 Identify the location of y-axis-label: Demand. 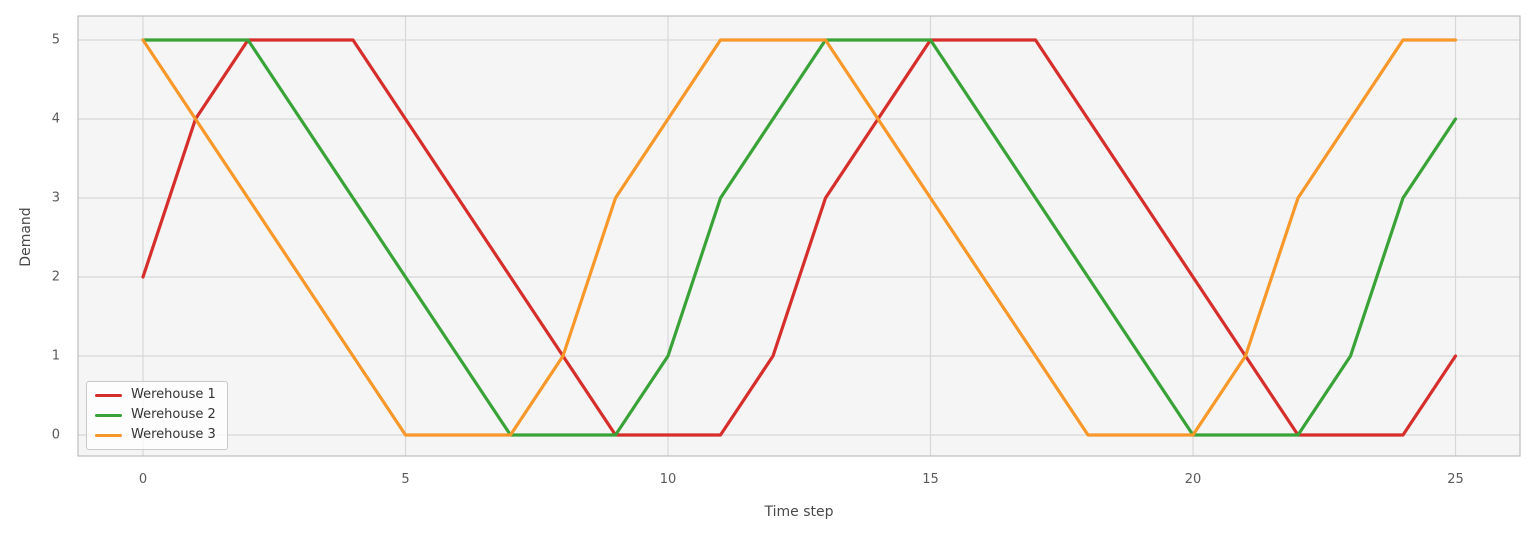
(26, 237).